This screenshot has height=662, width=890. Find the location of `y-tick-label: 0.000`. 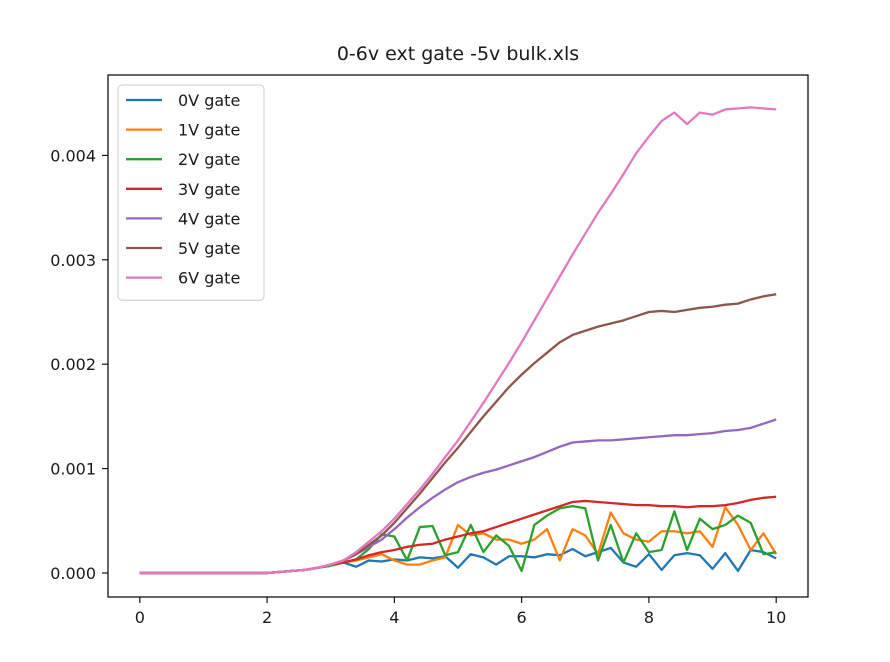

y-tick-label: 0.000 is located at coordinates (73, 573).